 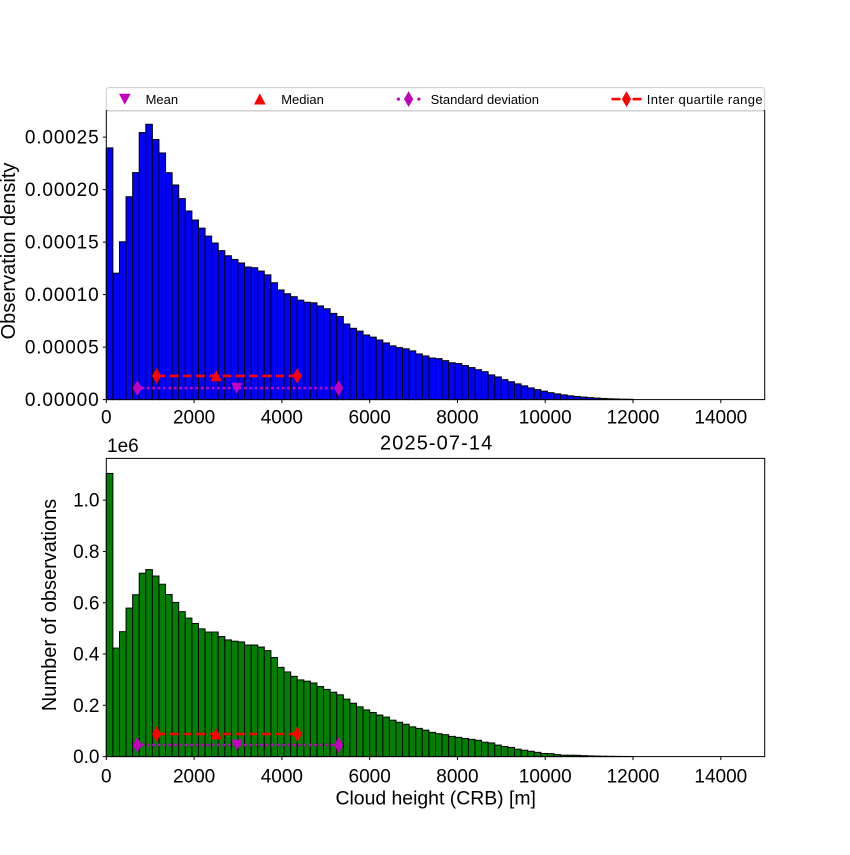 I want to click on svg-text: 0.00025, so click(x=62, y=138).